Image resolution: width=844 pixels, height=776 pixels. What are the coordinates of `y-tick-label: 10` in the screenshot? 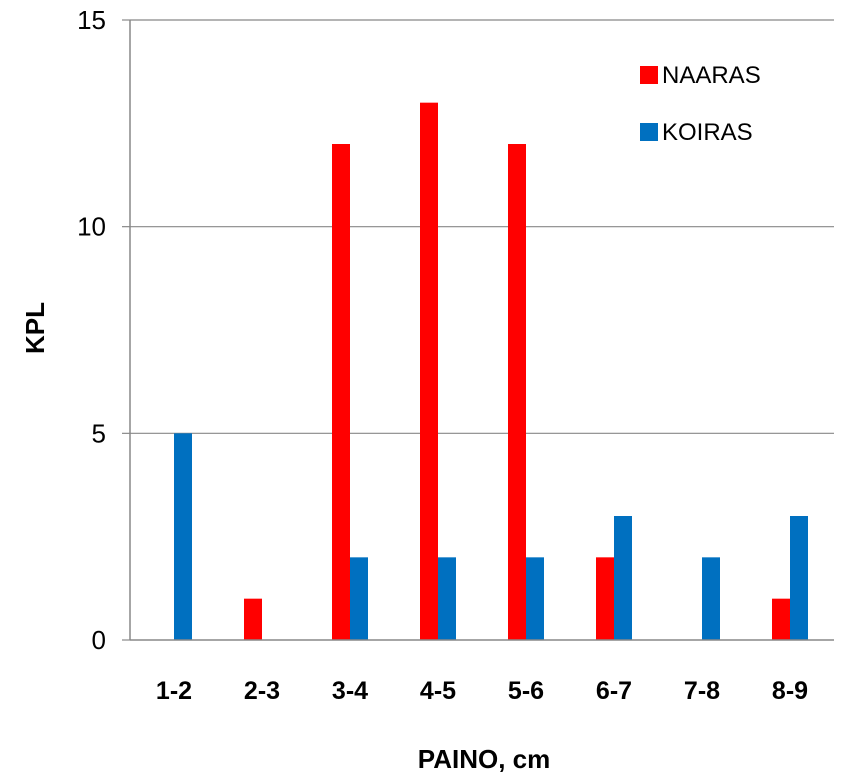 It's located at (91, 227).